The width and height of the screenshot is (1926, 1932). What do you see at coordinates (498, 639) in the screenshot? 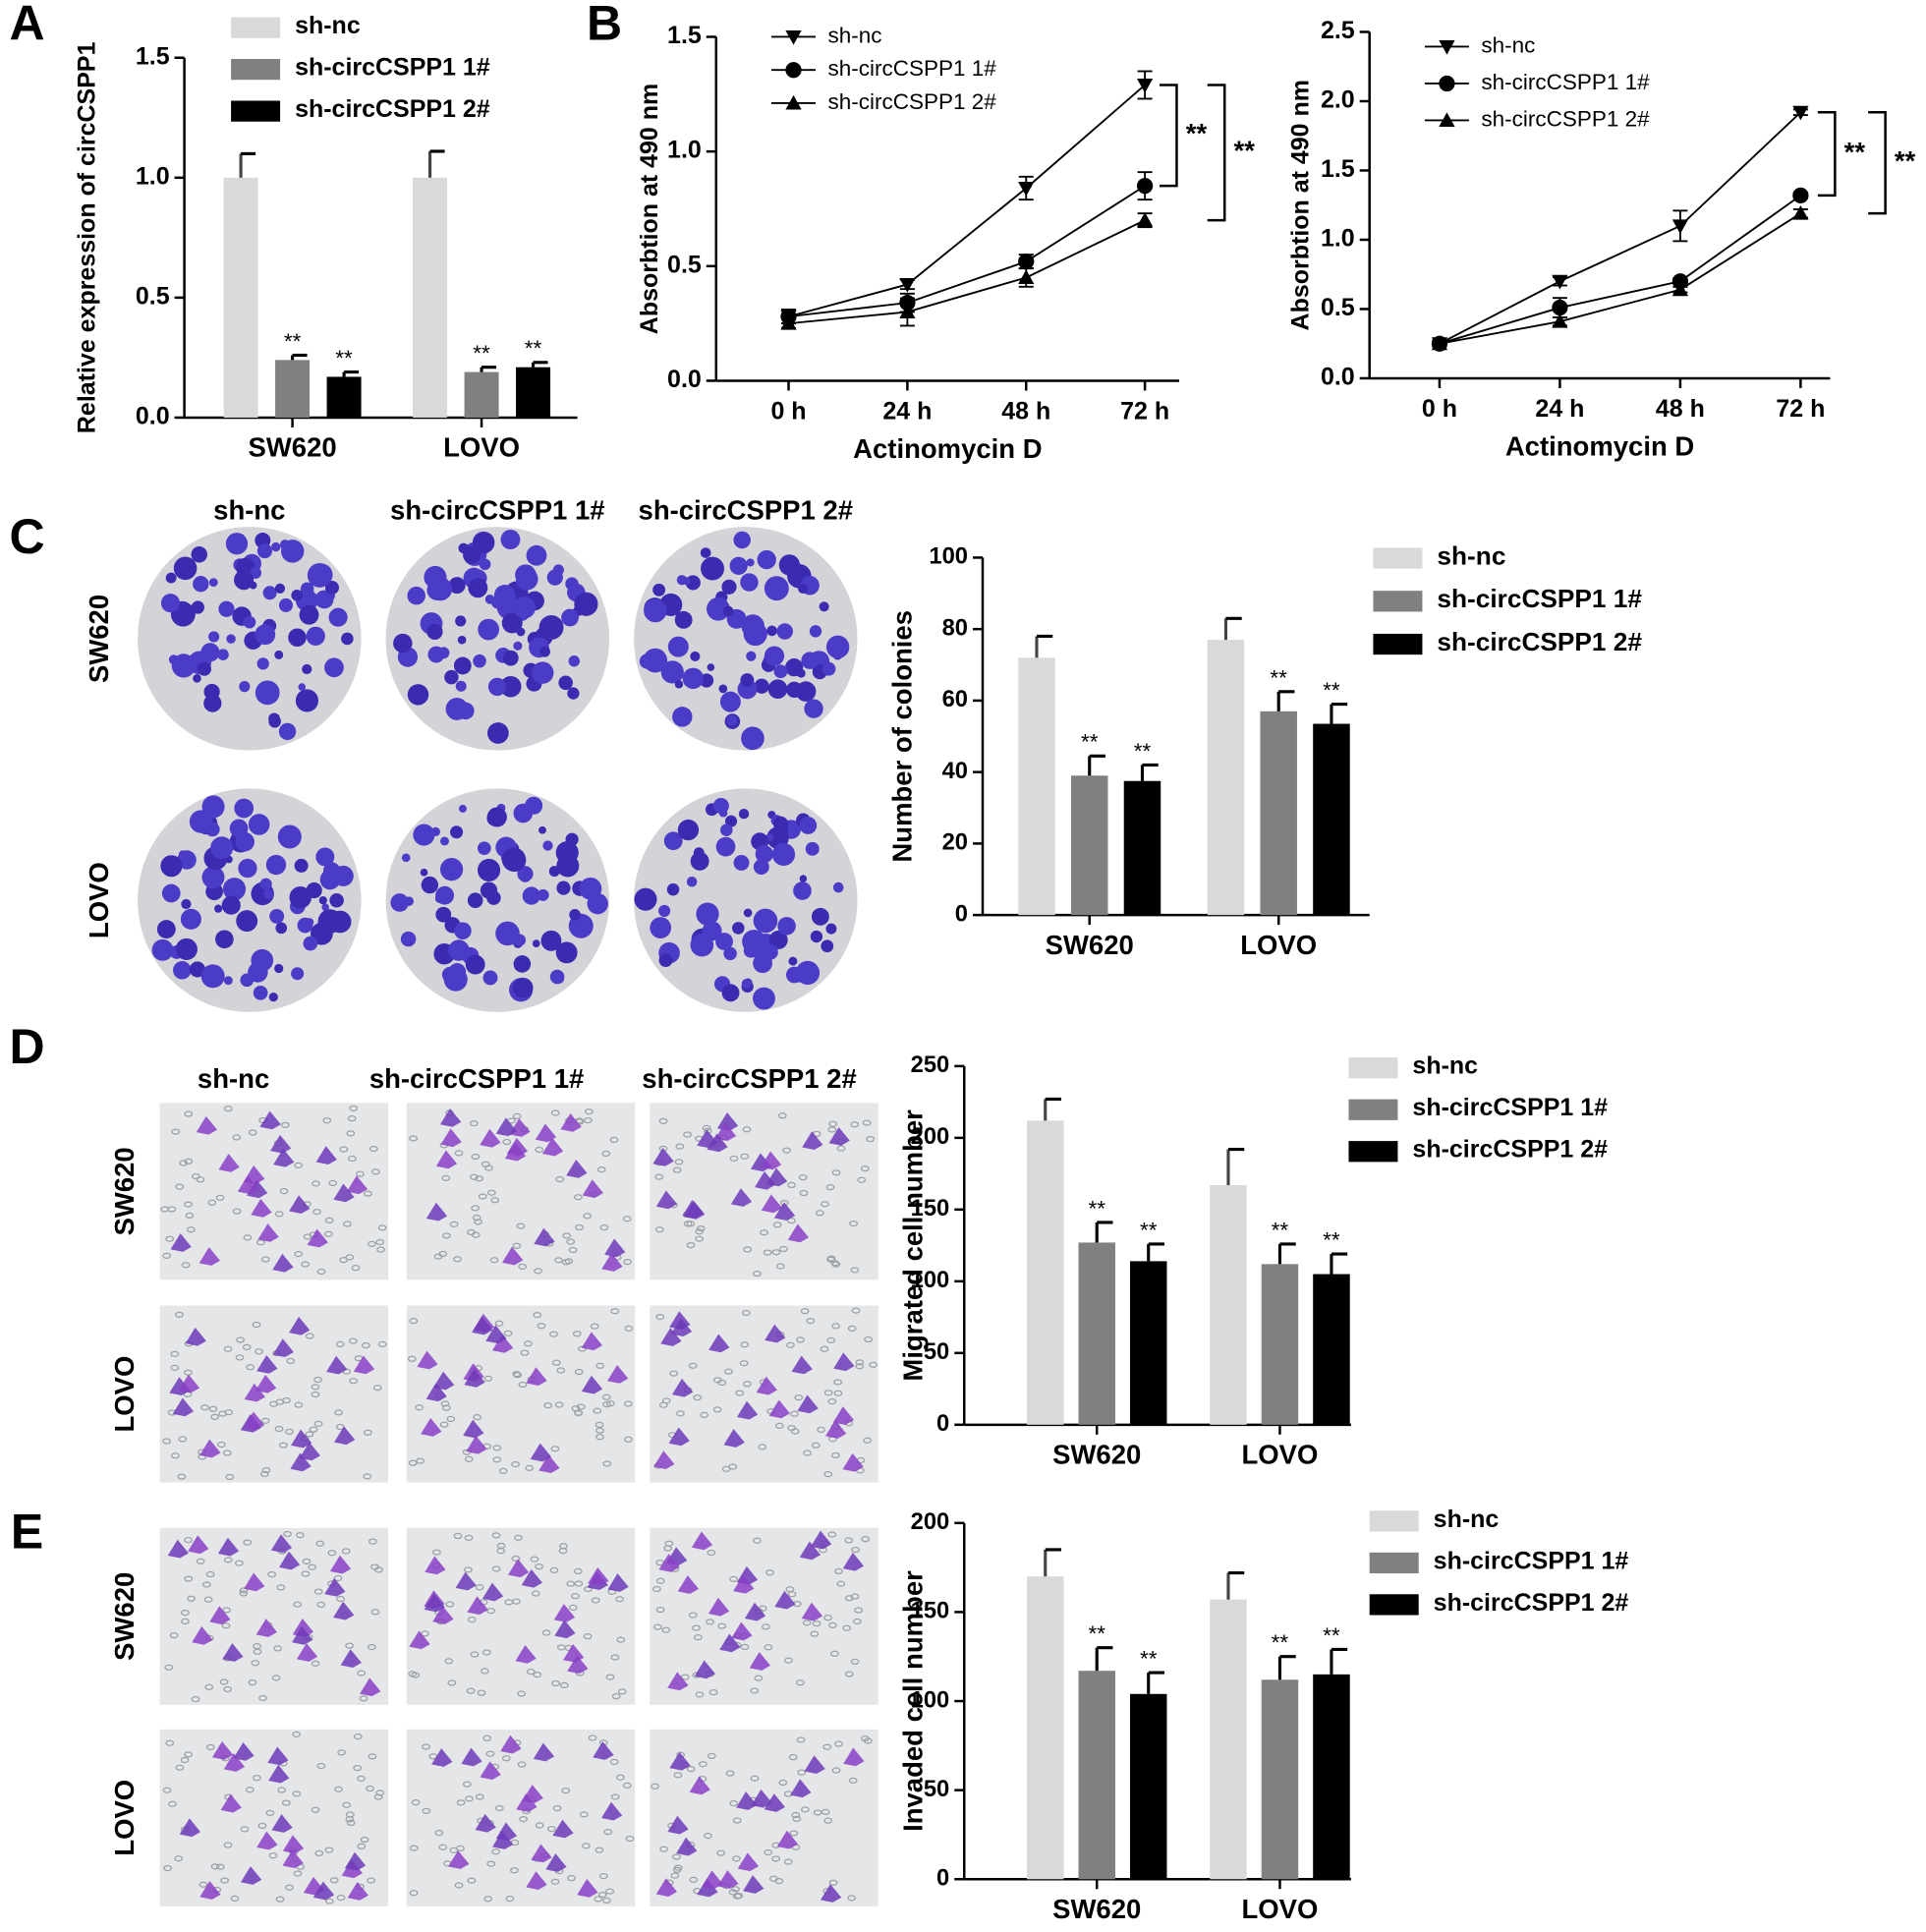
I see `plate` at bounding box center [498, 639].